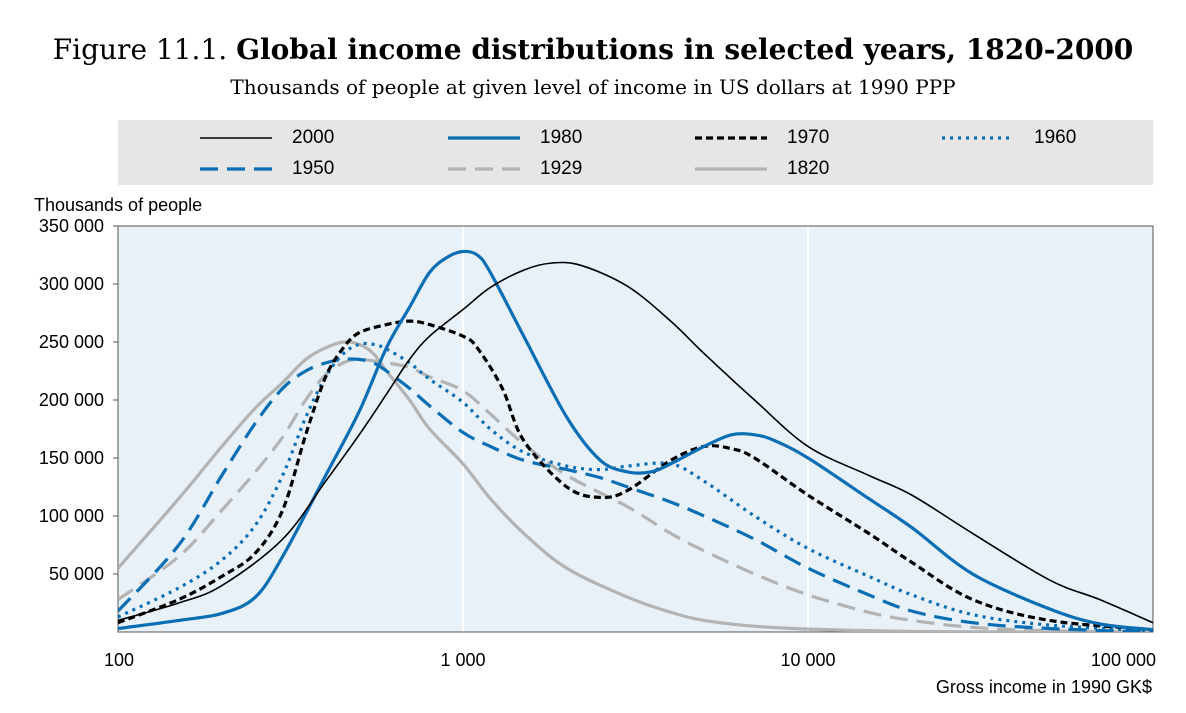 This screenshot has height=713, width=1186. I want to click on y-tick-label: 150 000, so click(71, 458).